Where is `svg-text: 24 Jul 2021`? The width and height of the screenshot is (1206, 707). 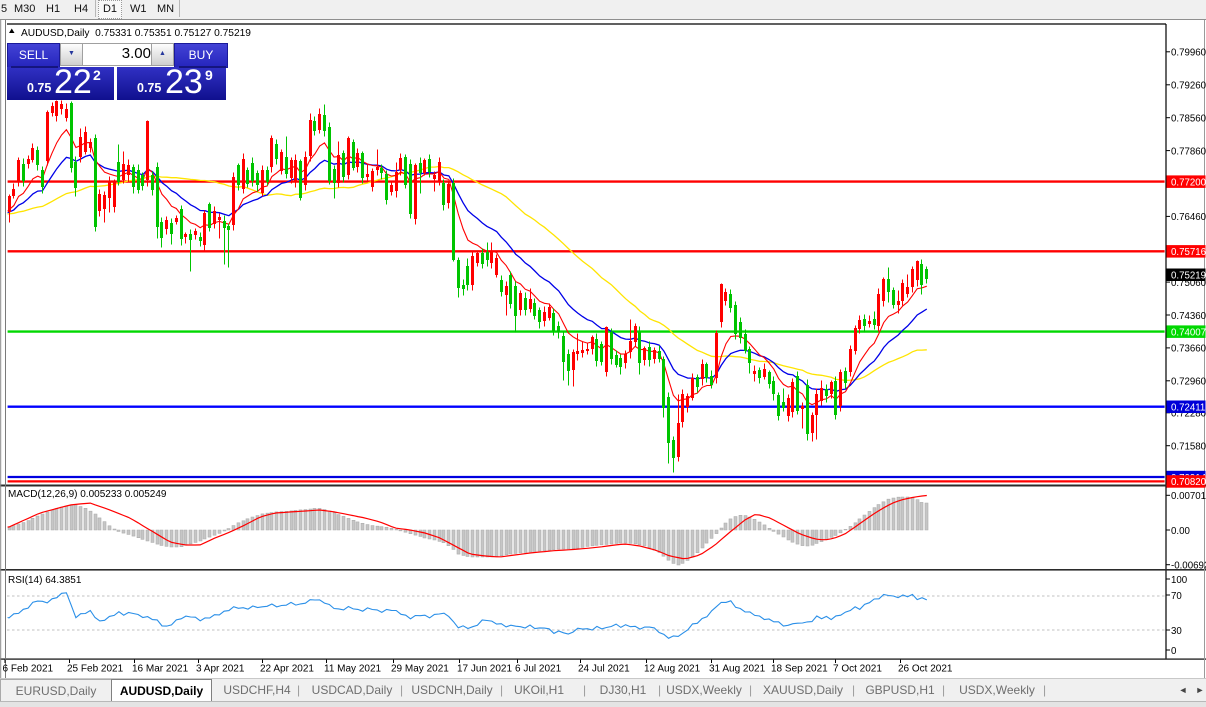 svg-text: 24 Jul 2021 is located at coordinates (604, 669).